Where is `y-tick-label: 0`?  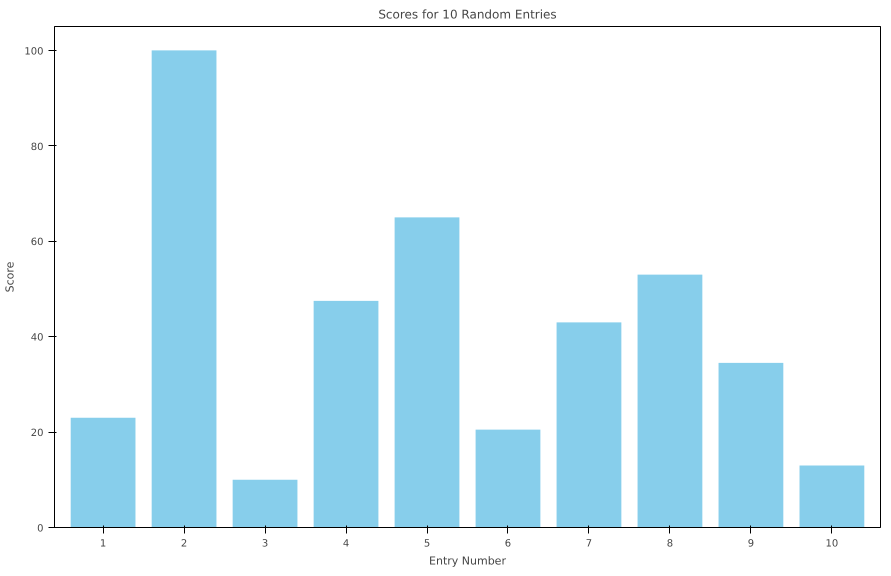
y-tick-label: 0 is located at coordinates (40, 529).